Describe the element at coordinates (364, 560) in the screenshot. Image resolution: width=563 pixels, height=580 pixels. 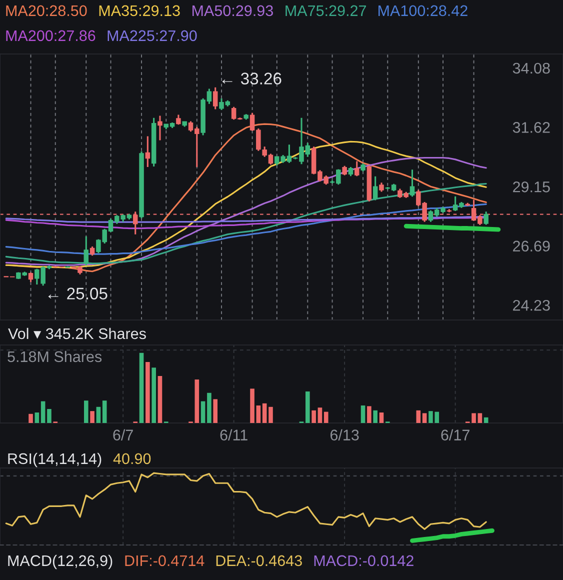
I see `legend-label: MACD:-0.0142` at that location.